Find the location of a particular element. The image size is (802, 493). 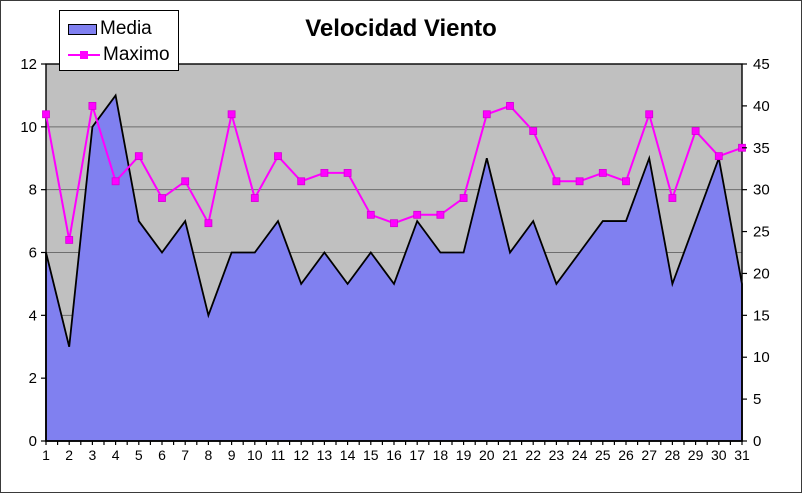

x-axis-label: 26 is located at coordinates (626, 455).